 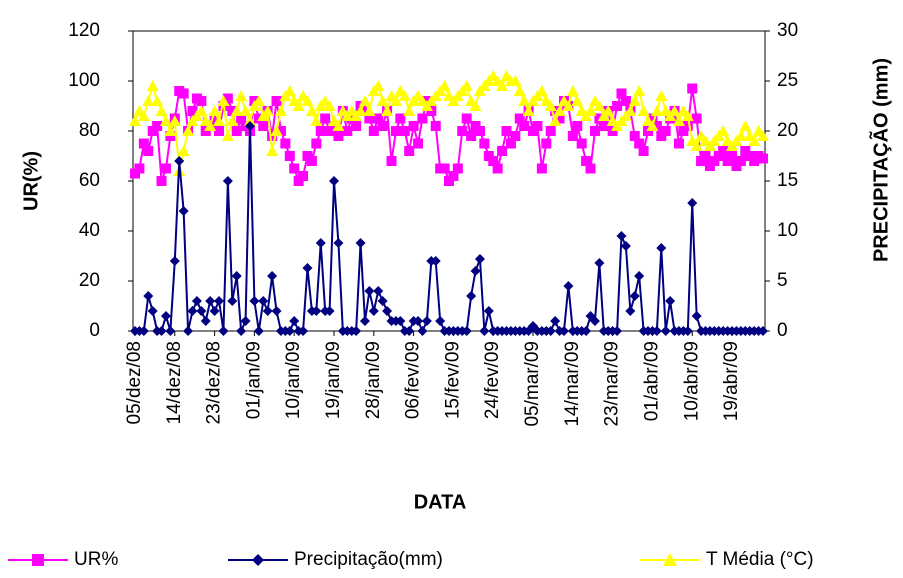 What do you see at coordinates (452, 380) in the screenshot?
I see `x-tick-label: 15/fev/09` at bounding box center [452, 380].